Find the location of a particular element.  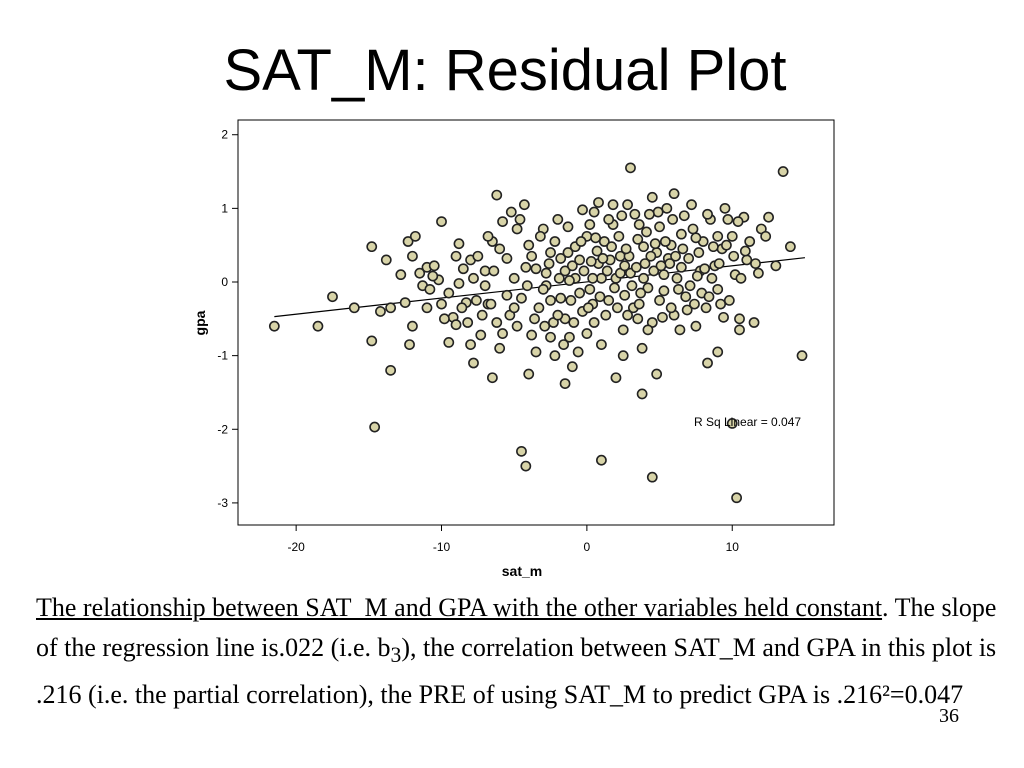

rsq-linear-label: R Sq Linear = 0.047 is located at coordinates (747, 422).